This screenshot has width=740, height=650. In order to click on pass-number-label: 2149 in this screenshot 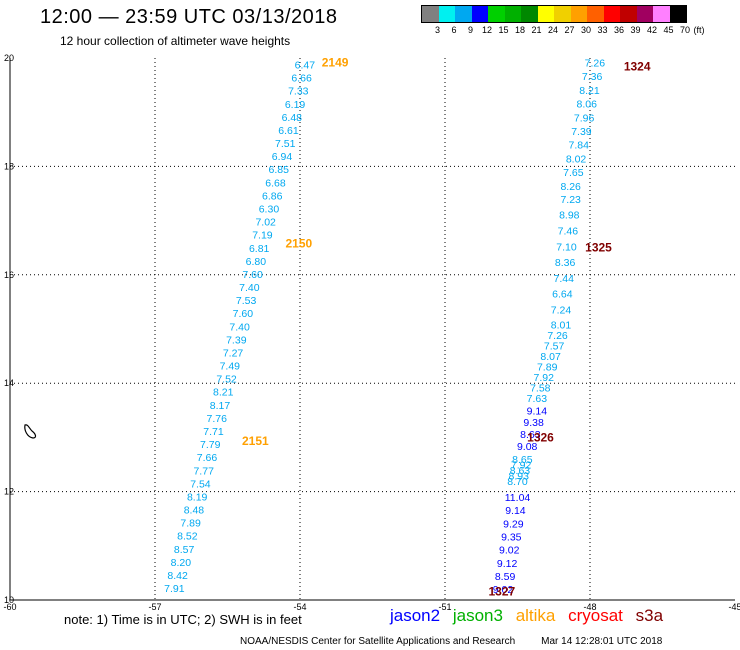, I will do `click(335, 62)`.